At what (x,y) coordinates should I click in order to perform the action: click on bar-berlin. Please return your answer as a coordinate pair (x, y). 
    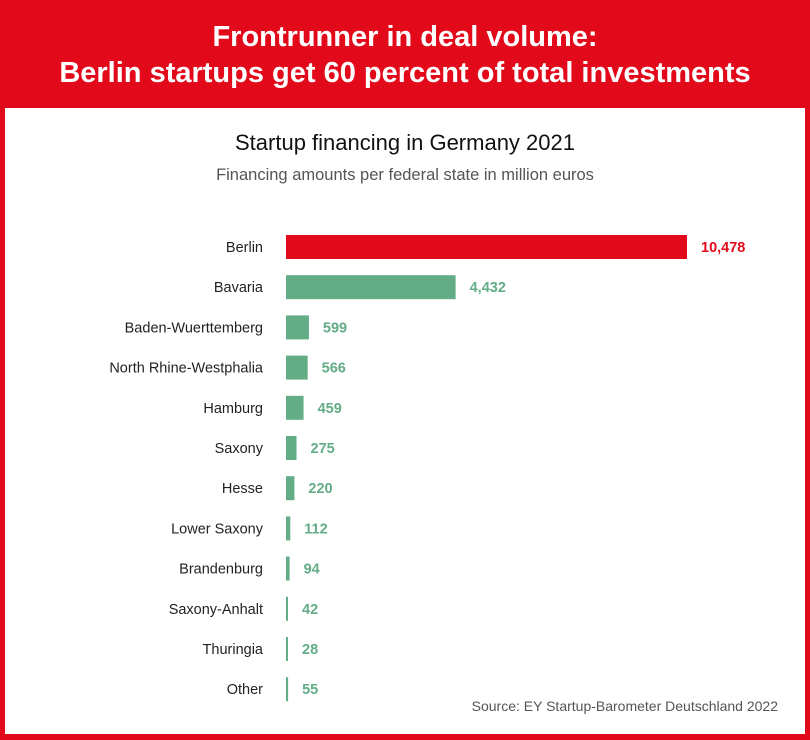
    Looking at the image, I should click on (486, 247).